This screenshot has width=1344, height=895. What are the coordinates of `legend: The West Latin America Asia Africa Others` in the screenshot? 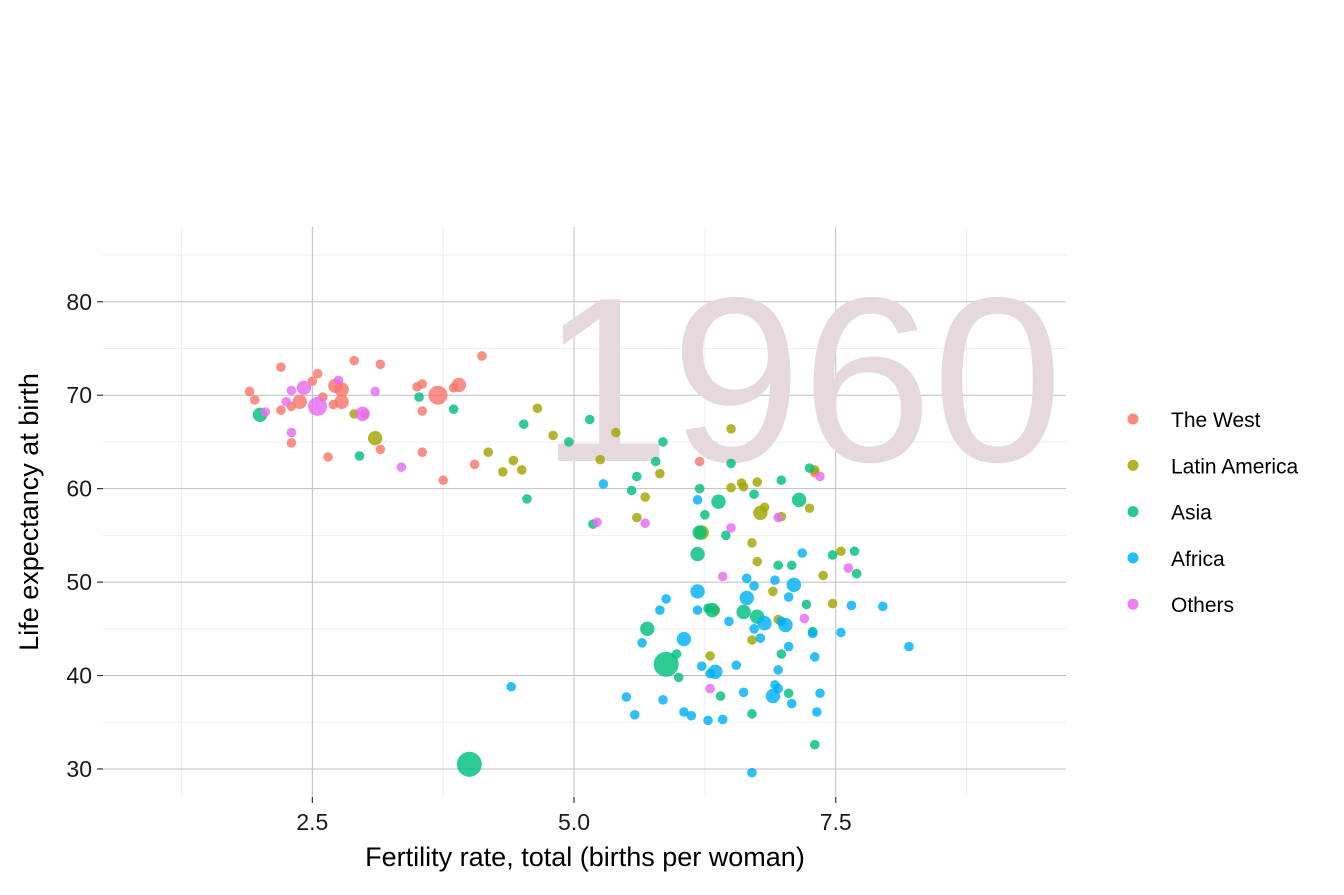 It's located at (1213, 513).